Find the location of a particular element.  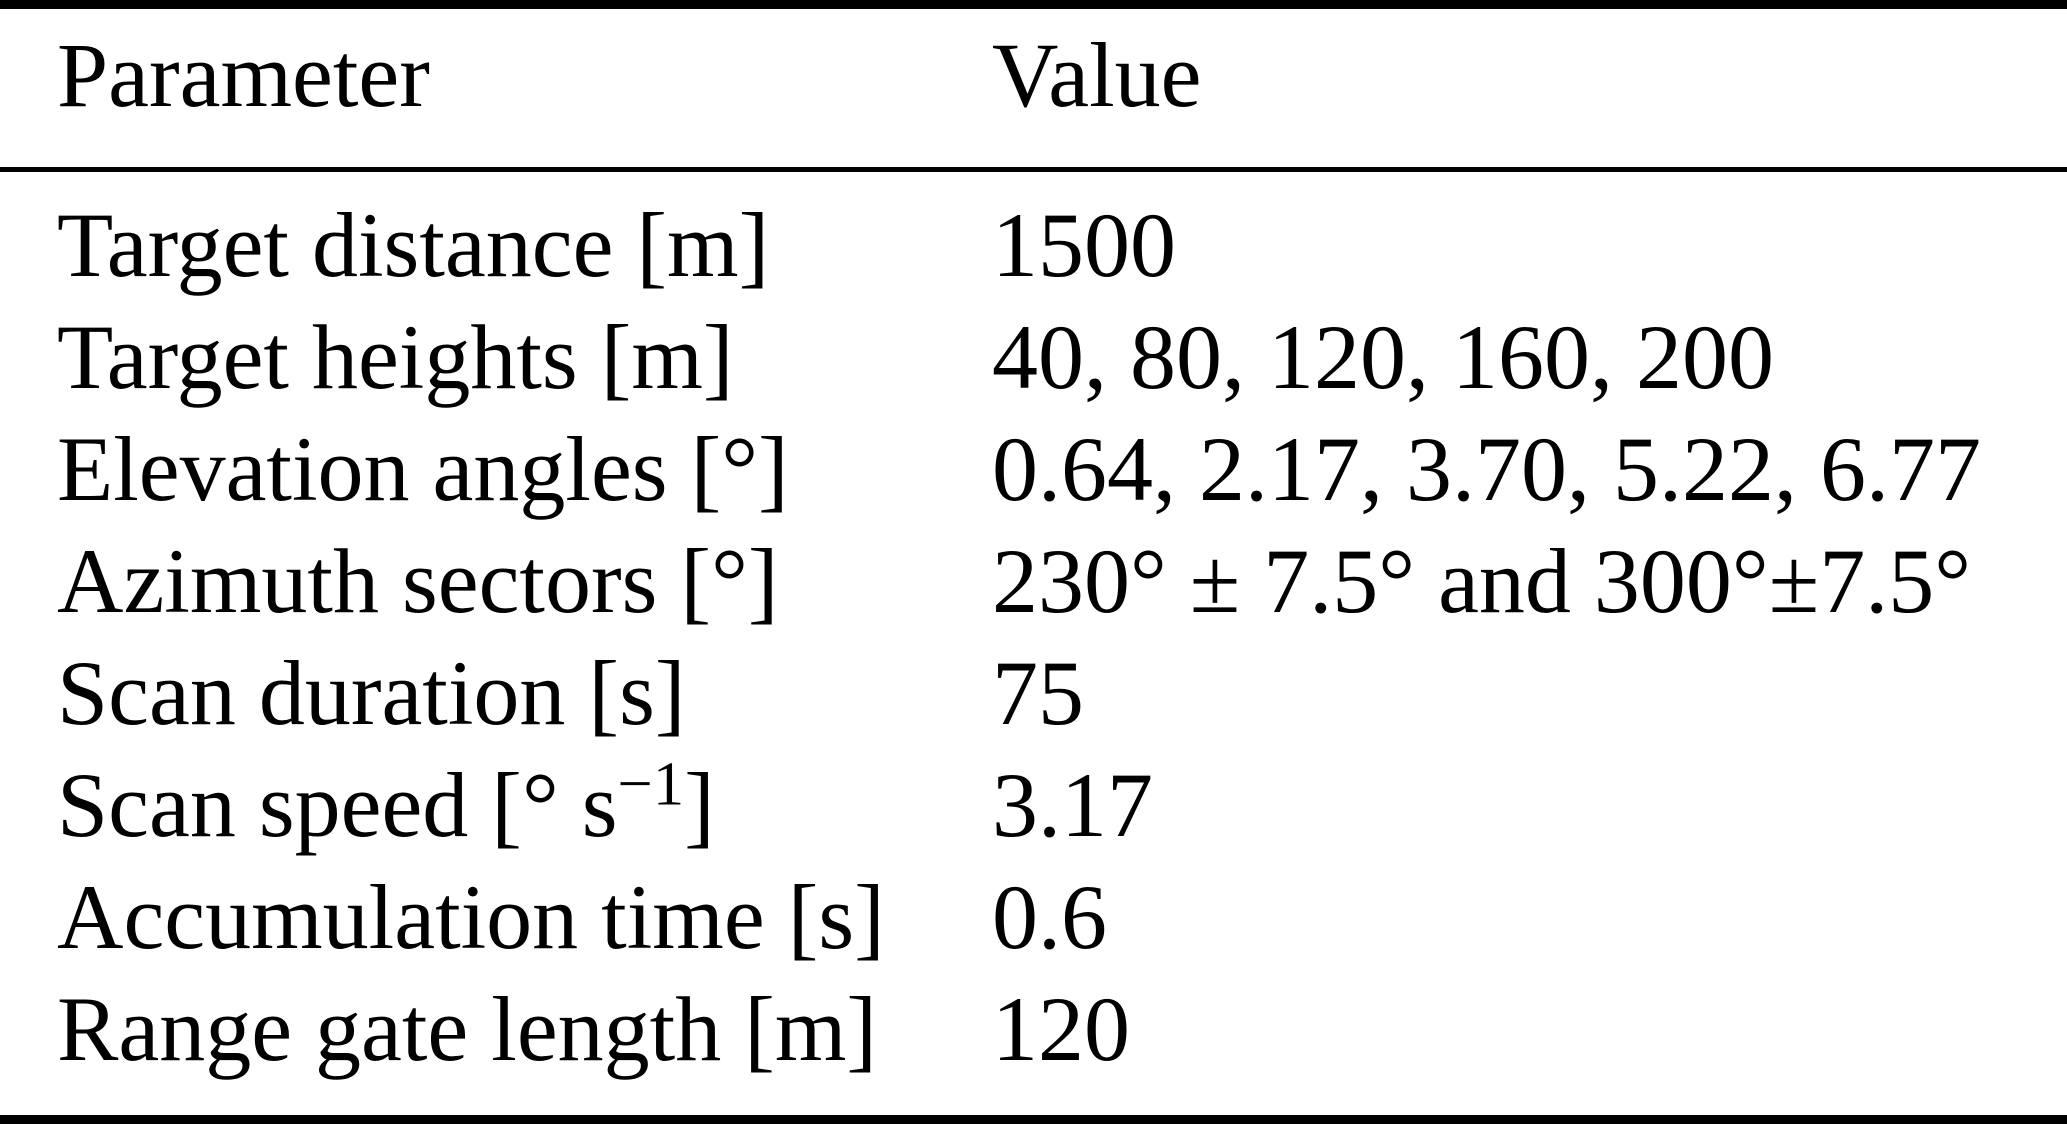

value-cell: 3.17 is located at coordinates (1072, 805).